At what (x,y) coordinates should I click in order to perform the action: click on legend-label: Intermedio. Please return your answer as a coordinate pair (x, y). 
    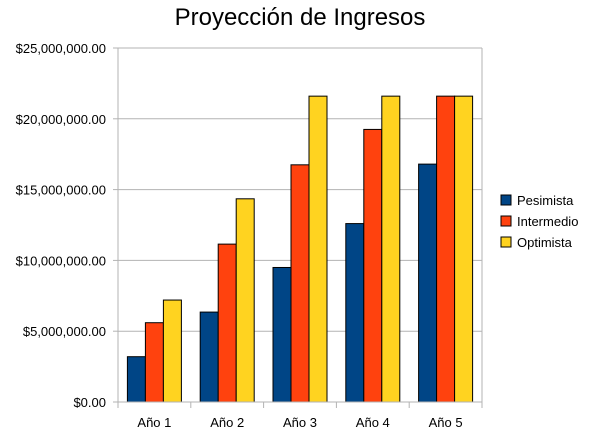
    Looking at the image, I should click on (547, 221).